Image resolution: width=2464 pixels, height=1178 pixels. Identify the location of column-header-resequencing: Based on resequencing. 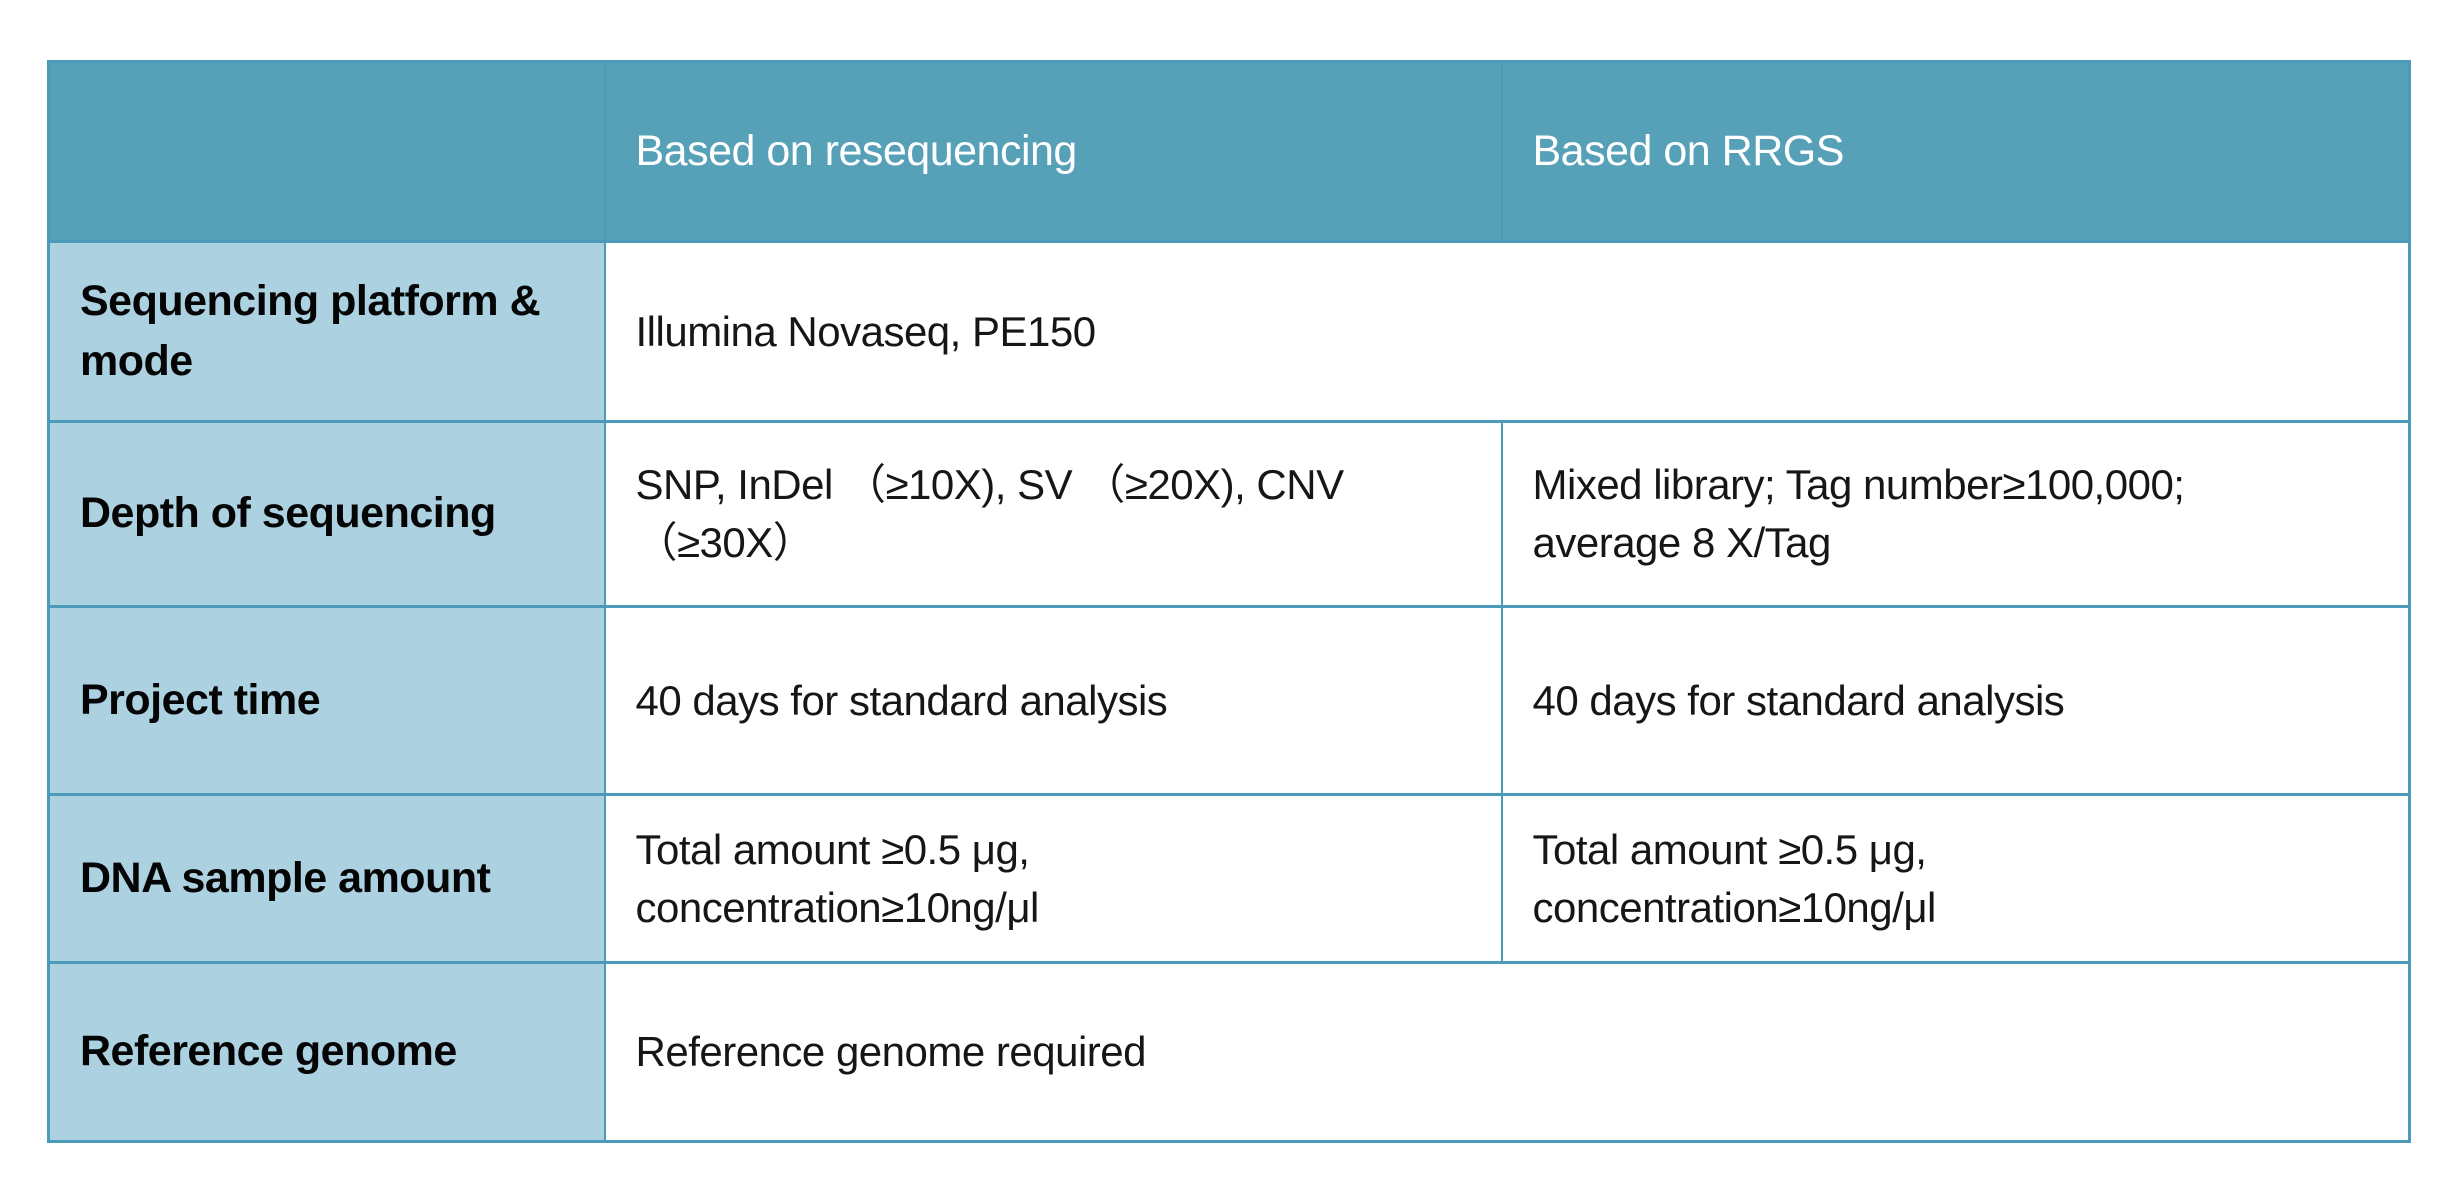
(1053, 151).